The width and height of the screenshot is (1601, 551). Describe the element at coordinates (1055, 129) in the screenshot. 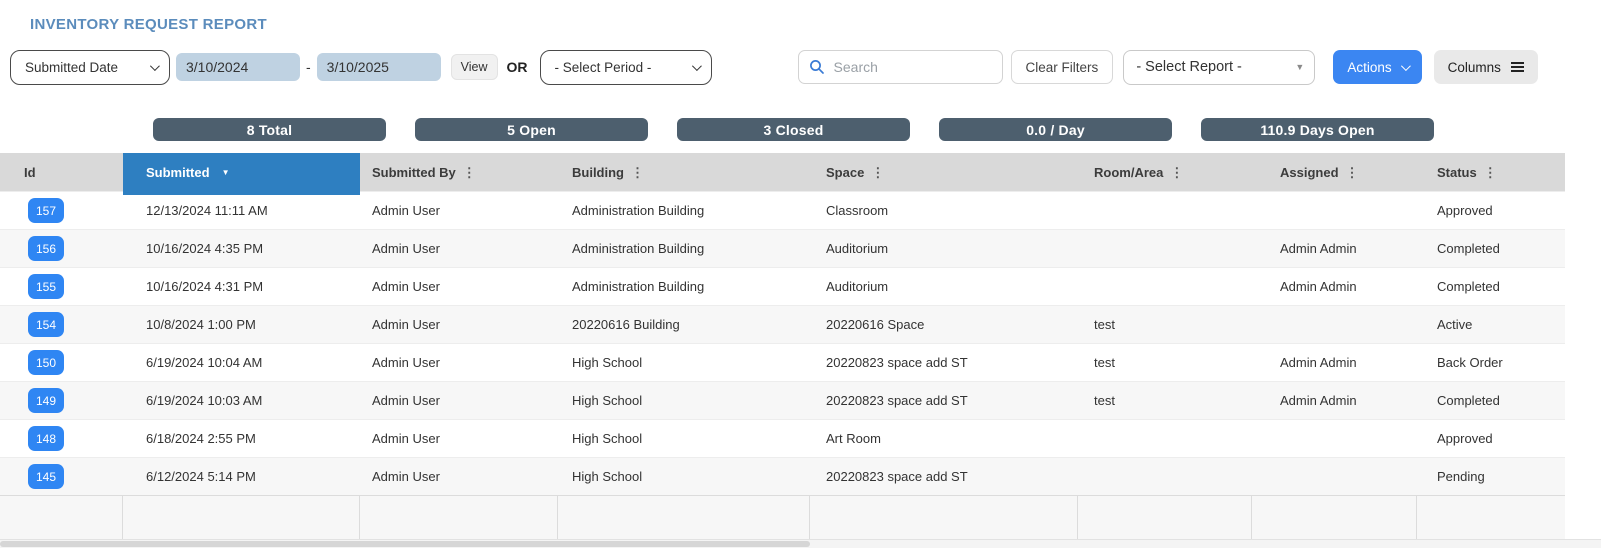

I see `stat-per-day: 0.0 / Day` at that location.